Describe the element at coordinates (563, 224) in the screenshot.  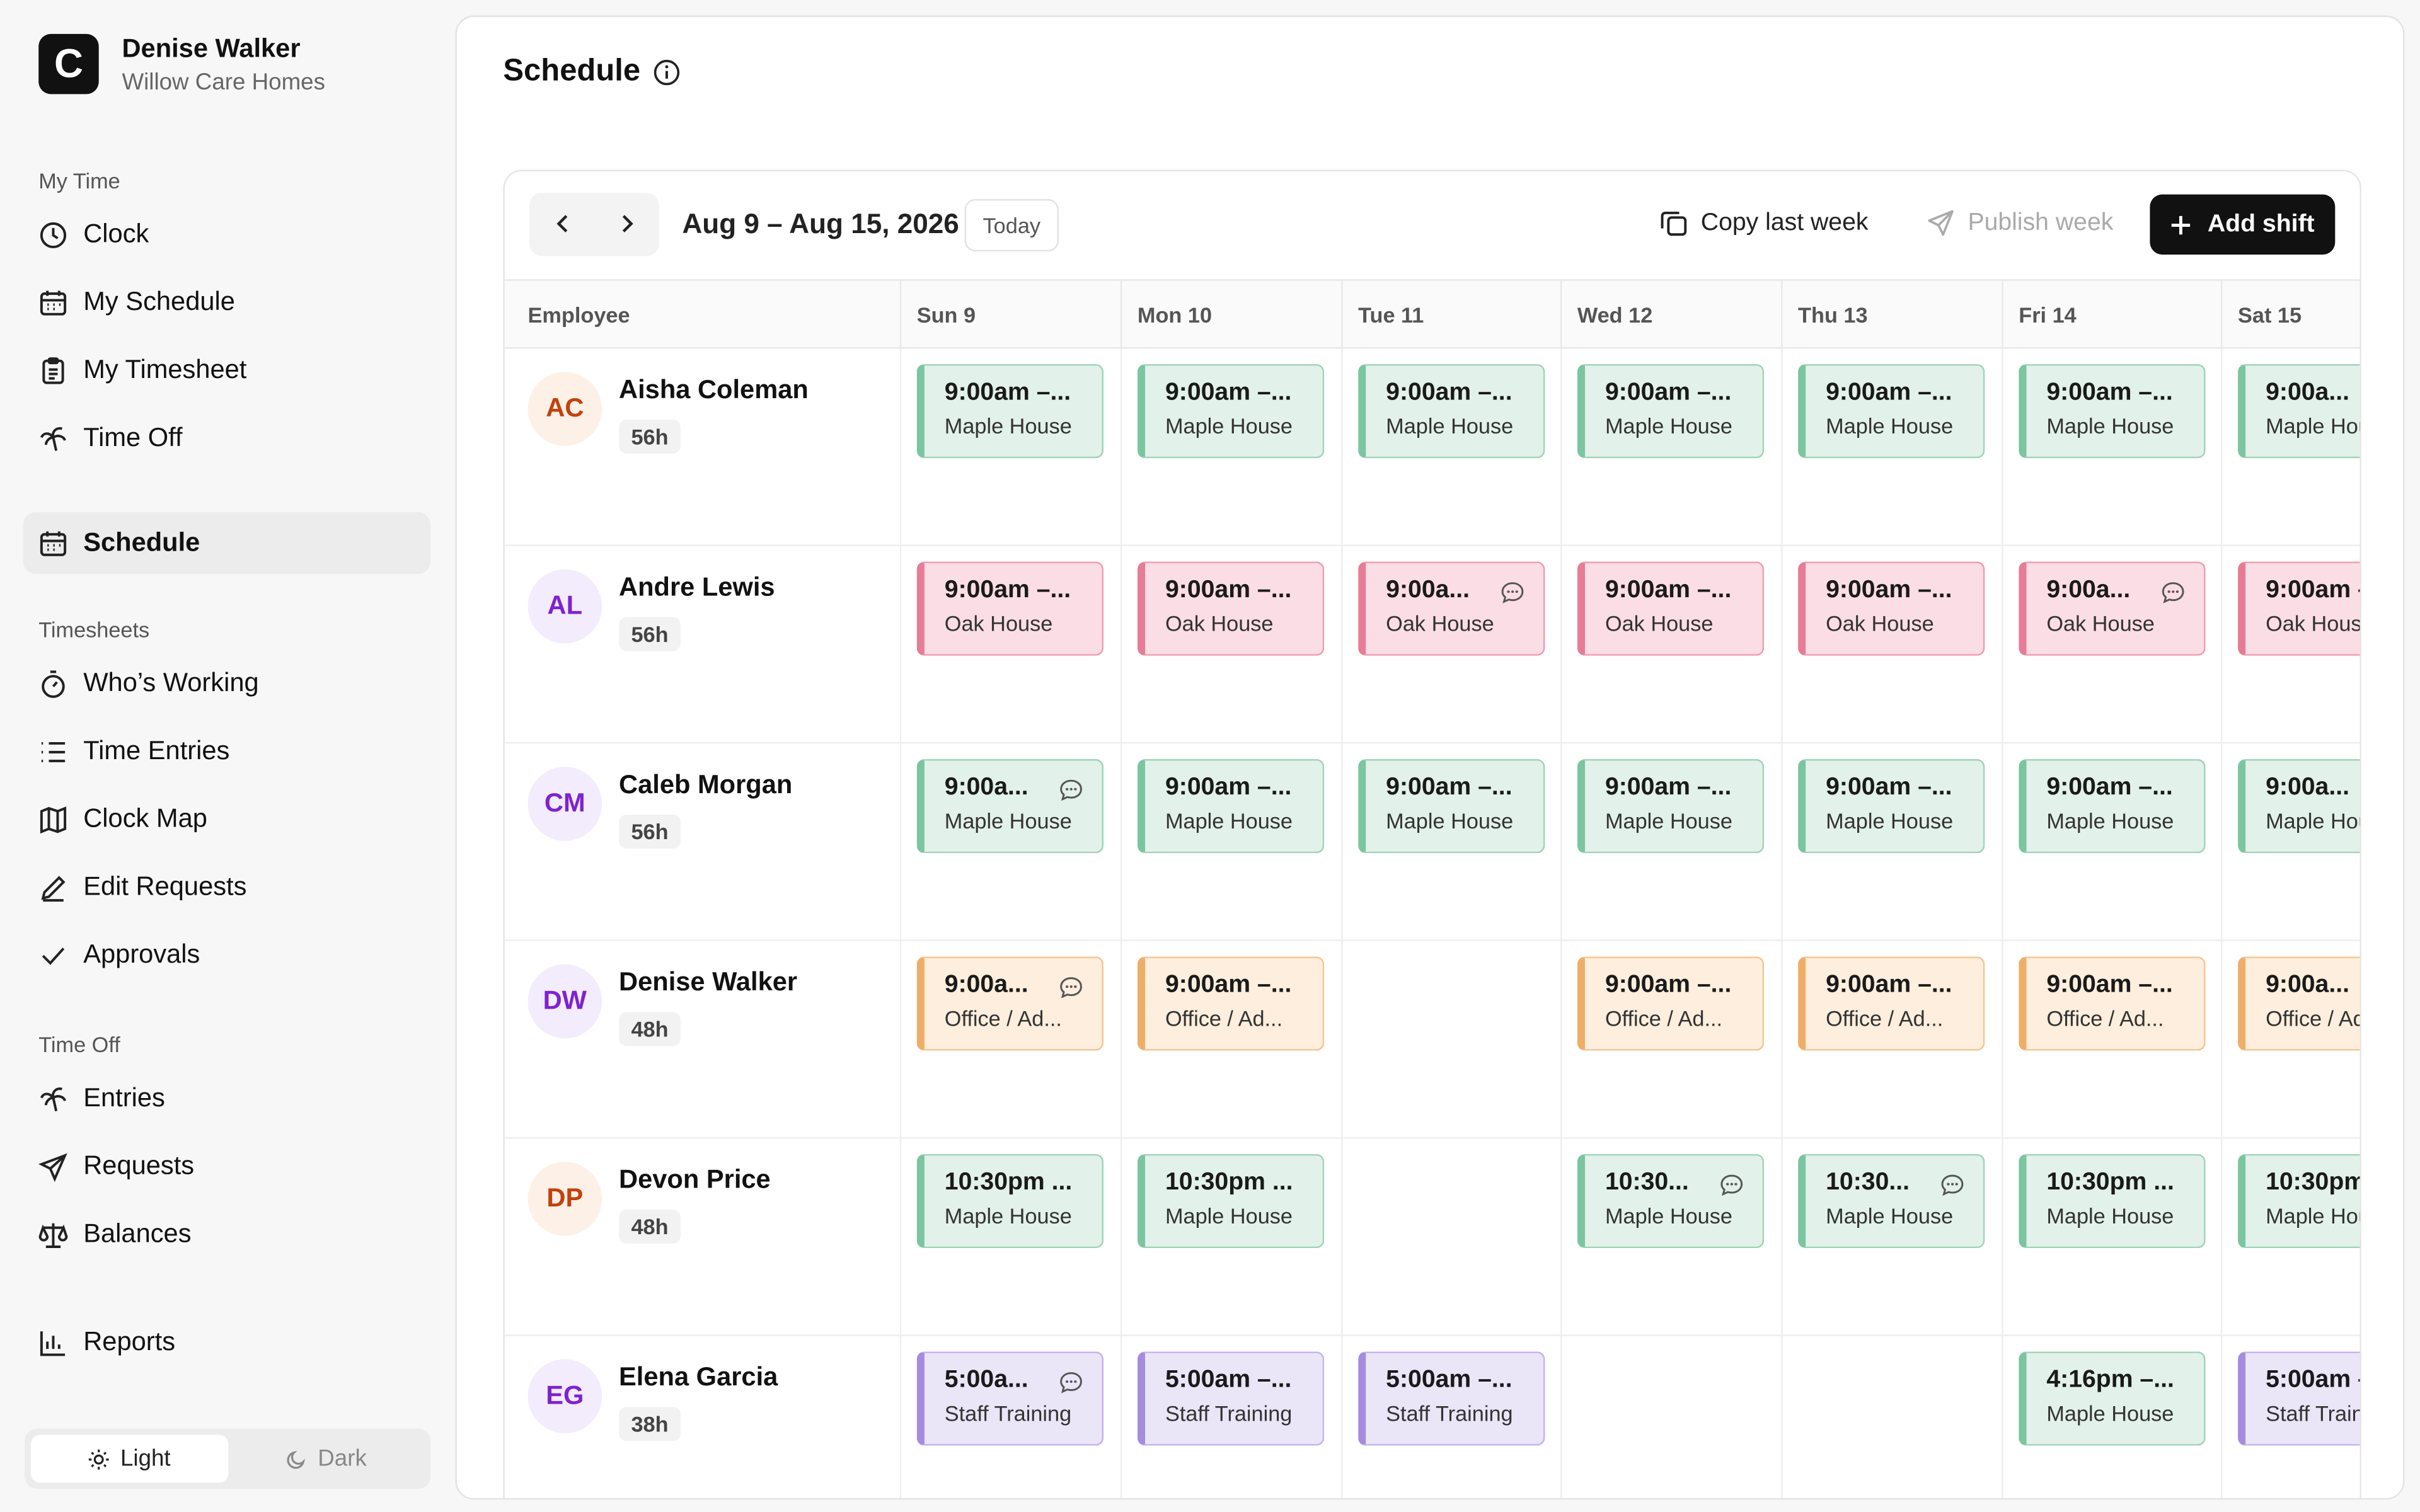
I see `prev-week` at that location.